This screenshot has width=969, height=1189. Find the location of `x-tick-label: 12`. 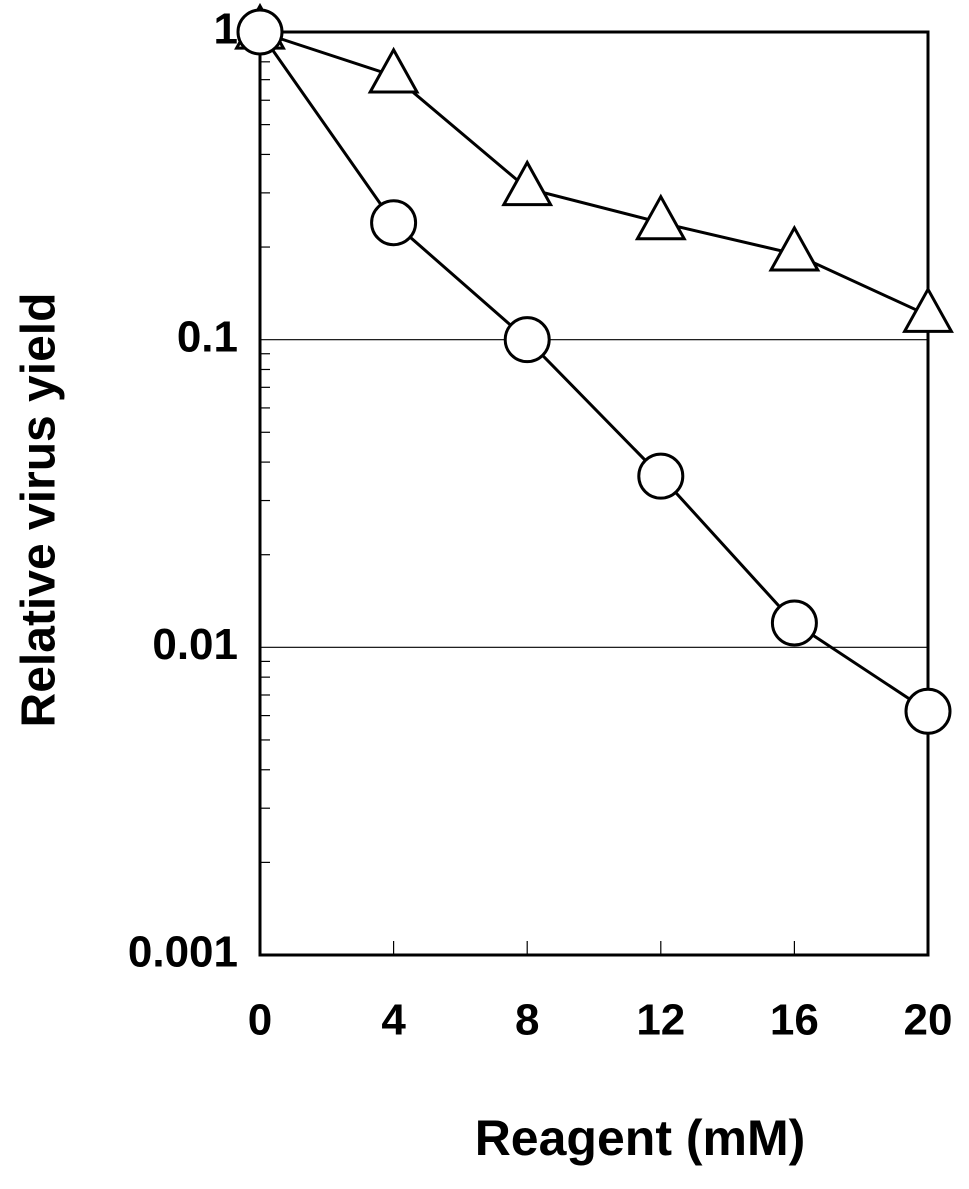

x-tick-label: 12 is located at coordinates (660, 1020).